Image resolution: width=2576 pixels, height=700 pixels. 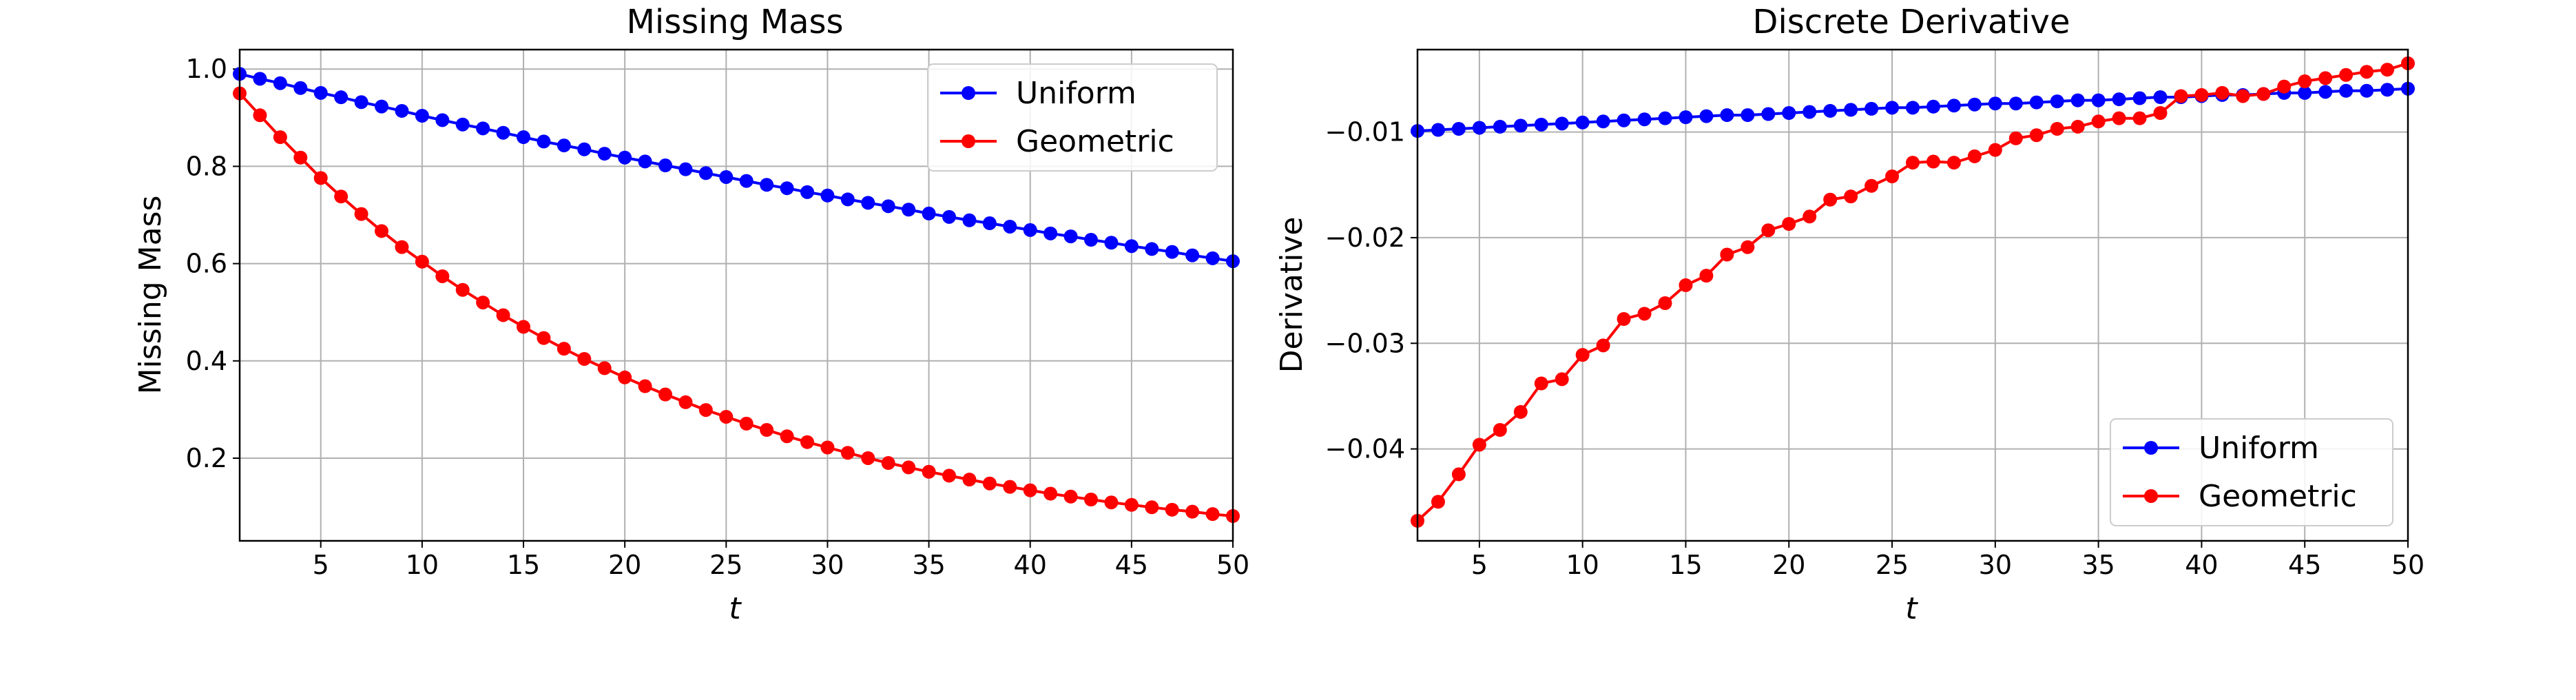 I want to click on x-tick-label: 5, so click(x=1479, y=565).